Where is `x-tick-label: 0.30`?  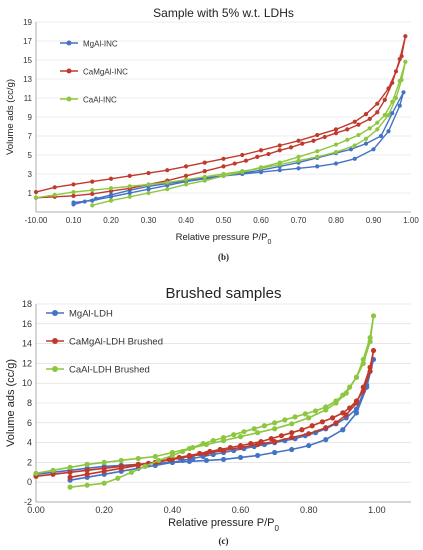
x-tick-label: 0.30 is located at coordinates (149, 220).